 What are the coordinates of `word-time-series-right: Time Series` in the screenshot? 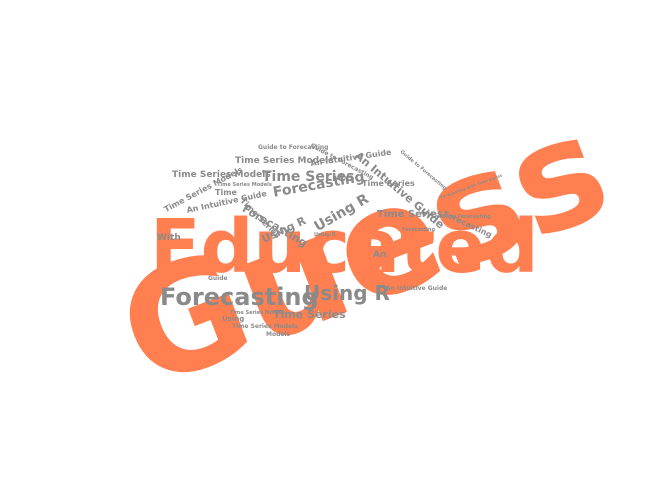 It's located at (410, 214).